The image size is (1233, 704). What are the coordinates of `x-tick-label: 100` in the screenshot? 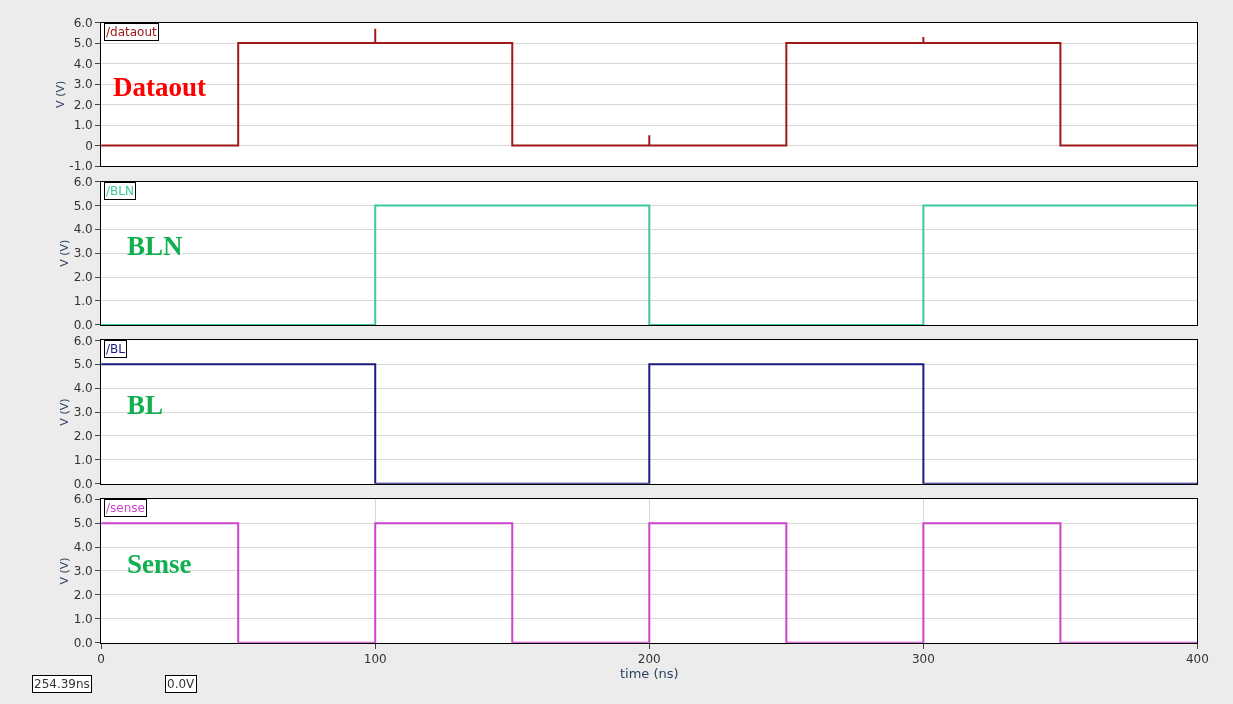 It's located at (375, 659).